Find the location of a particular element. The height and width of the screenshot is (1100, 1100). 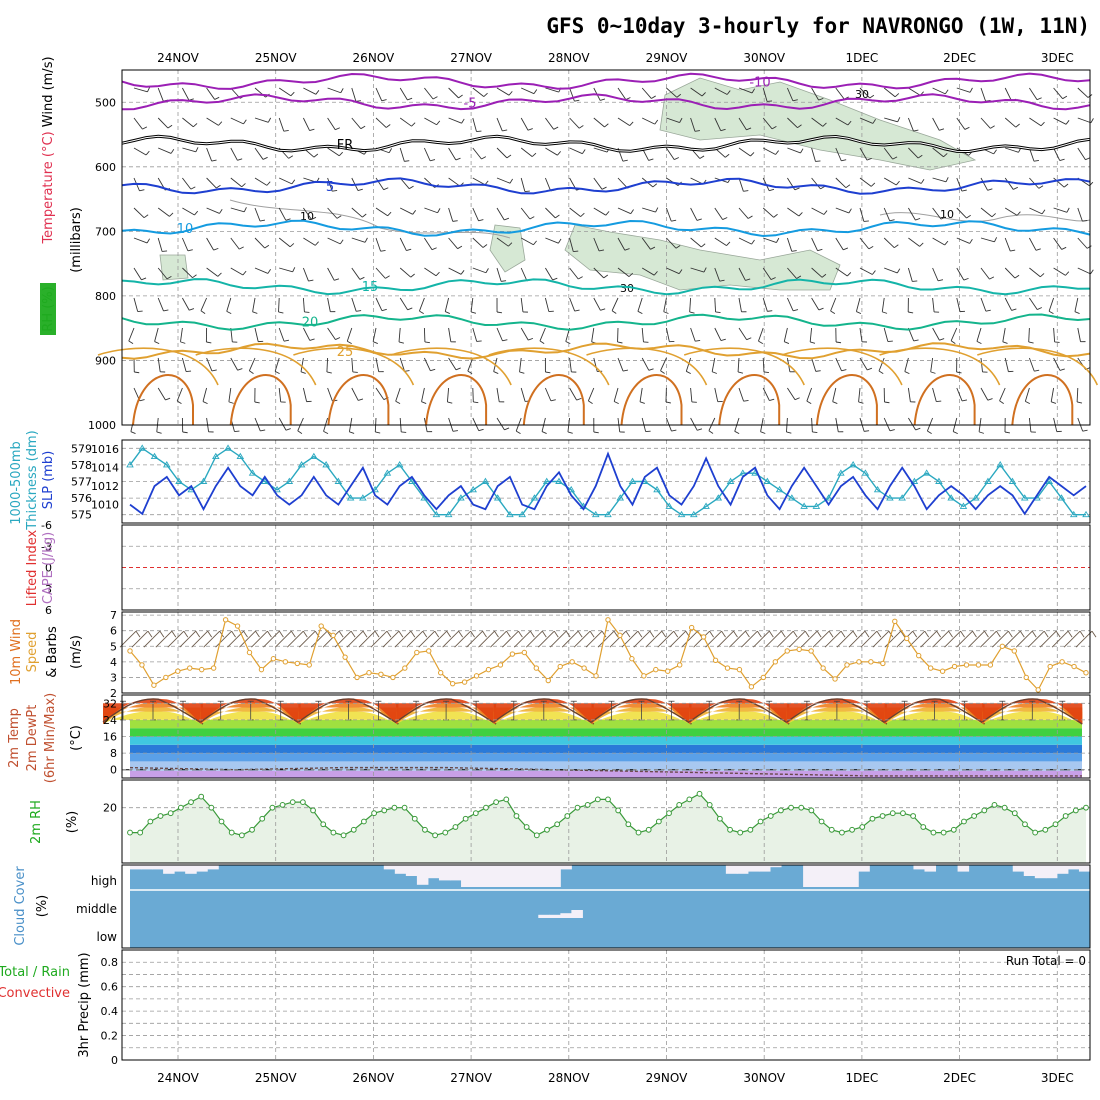

isotherm-line is located at coordinates (606, 186).